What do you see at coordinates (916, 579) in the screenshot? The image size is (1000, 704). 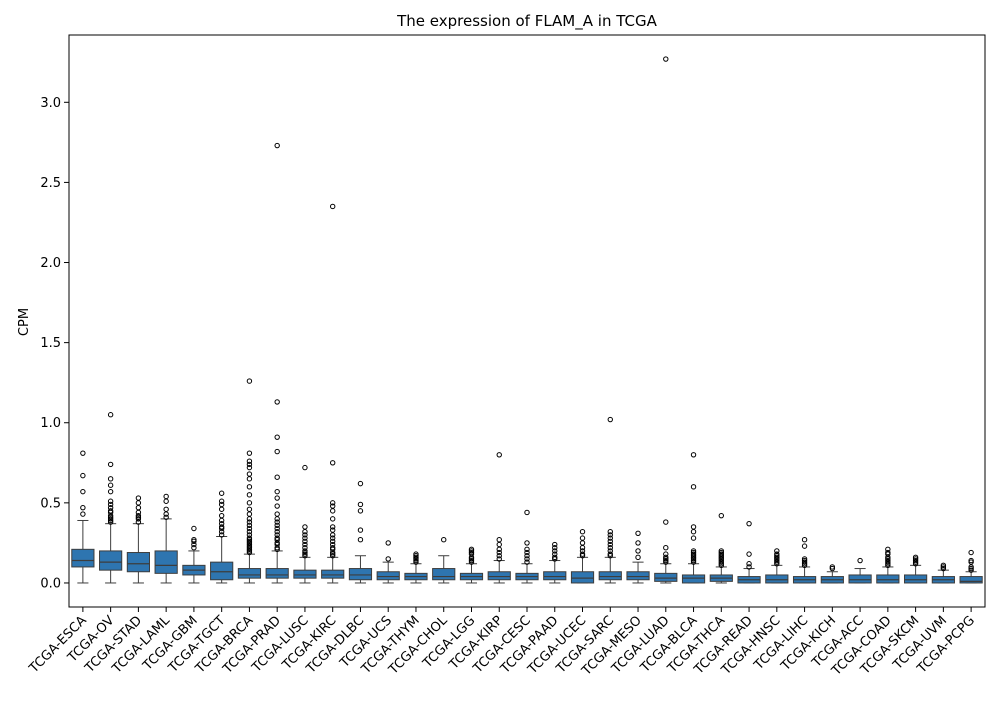 I see `box-tcga-skcm` at bounding box center [916, 579].